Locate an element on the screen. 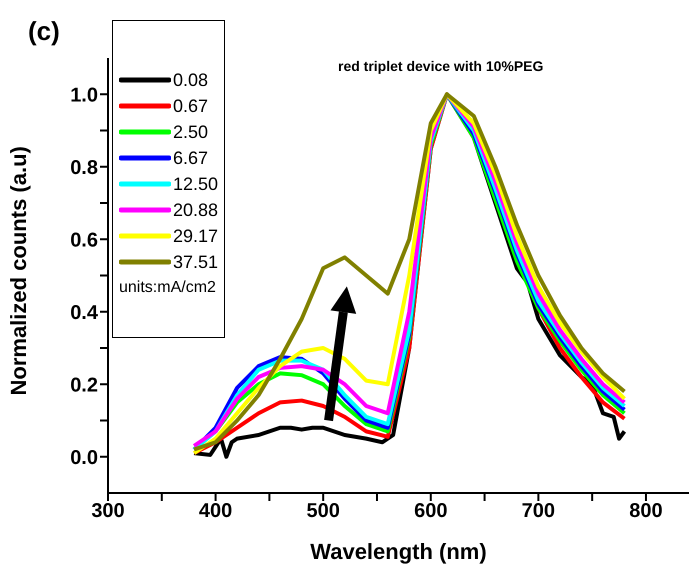  y-tick-label: 0.8 is located at coordinates (84, 167).